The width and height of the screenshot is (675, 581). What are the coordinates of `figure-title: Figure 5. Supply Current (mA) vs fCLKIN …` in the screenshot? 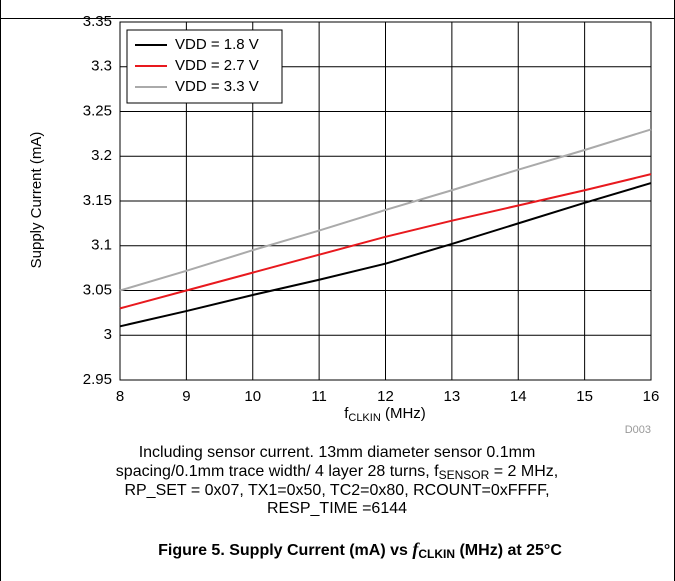 It's located at (360, 550).